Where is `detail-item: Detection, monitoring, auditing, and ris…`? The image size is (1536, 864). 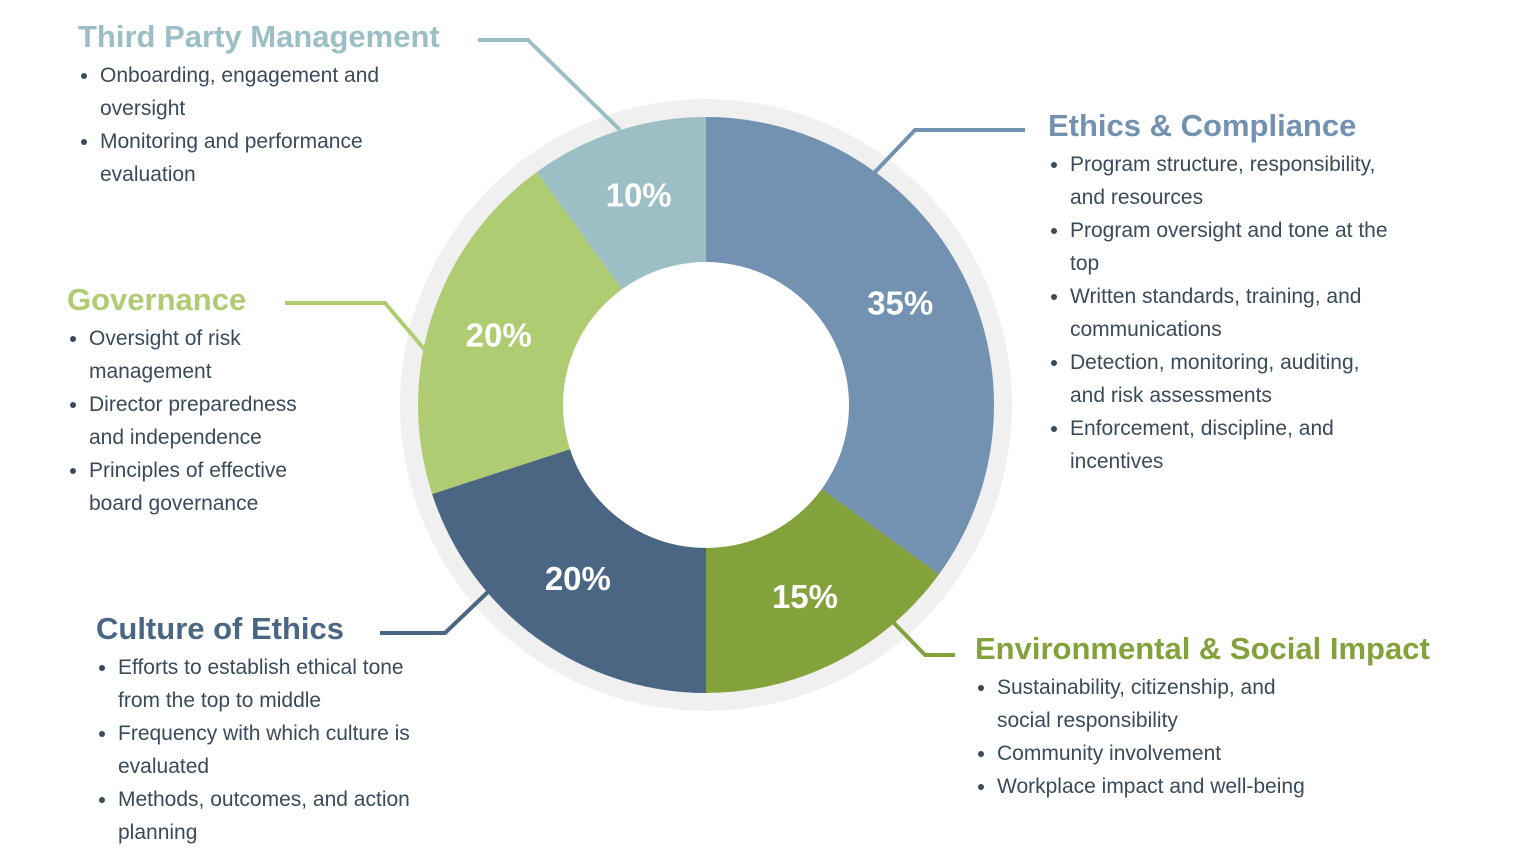 detail-item: Detection, monitoring, auditing, and ris… is located at coordinates (1234, 379).